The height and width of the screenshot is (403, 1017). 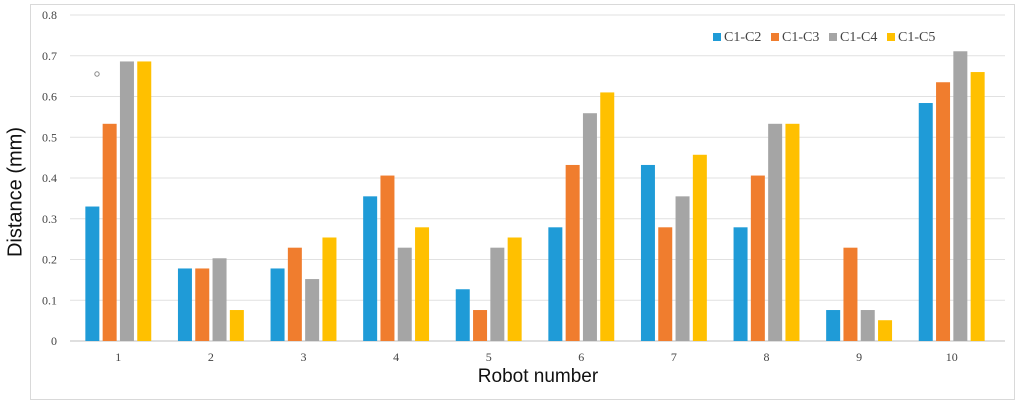 What do you see at coordinates (742, 37) in the screenshot?
I see `legend-label: C1-C2` at bounding box center [742, 37].